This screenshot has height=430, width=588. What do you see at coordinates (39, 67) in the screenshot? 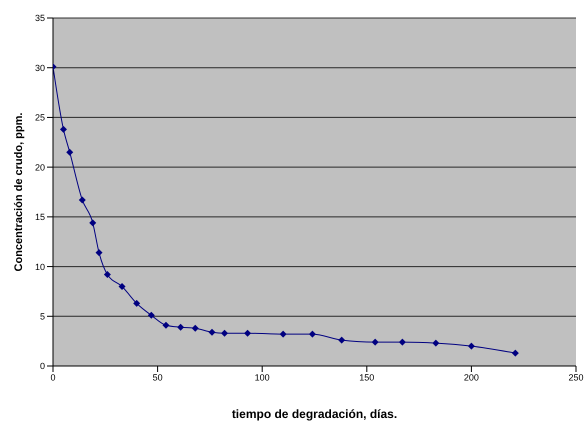
I see `y-tick-label: 30` at bounding box center [39, 67].